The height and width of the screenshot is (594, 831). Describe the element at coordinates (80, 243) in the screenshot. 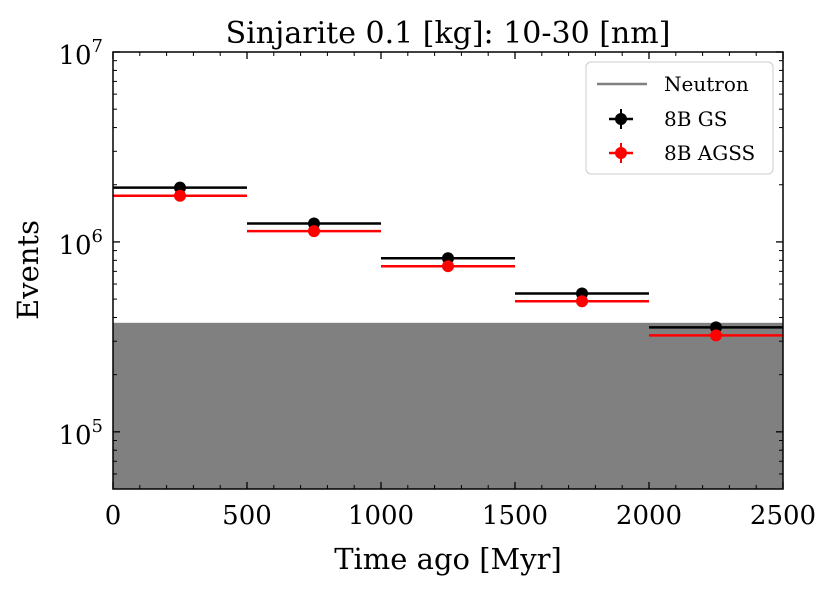

I see `y-tick-label: 10⁶` at that location.